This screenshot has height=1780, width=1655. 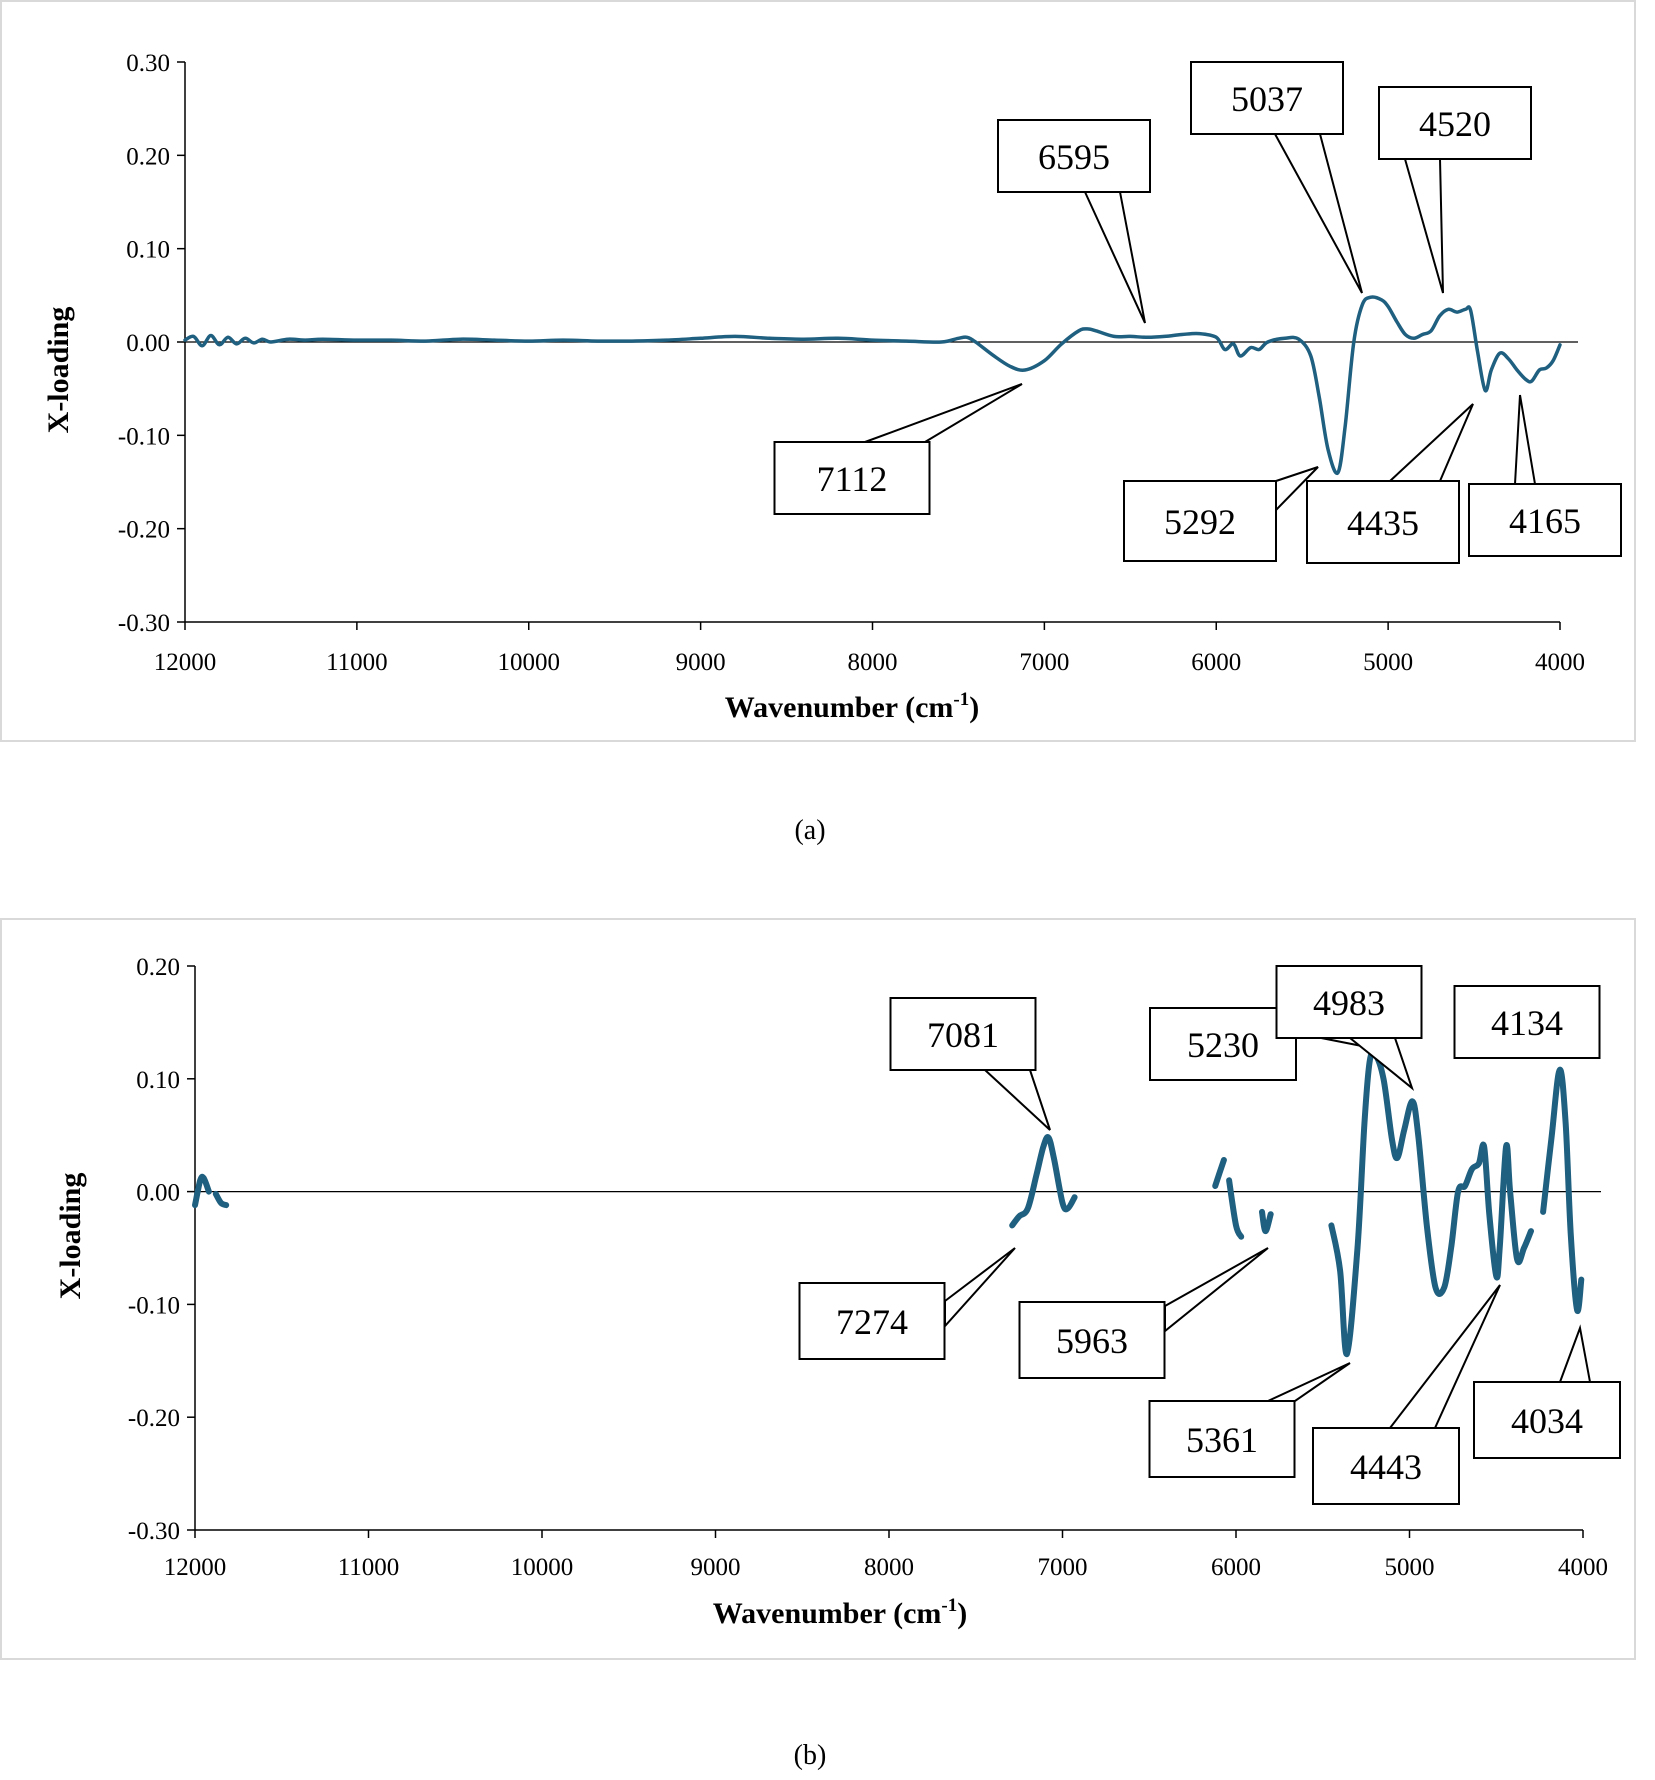 I want to click on callout-4034: 4034, so click(x=1547, y=1391).